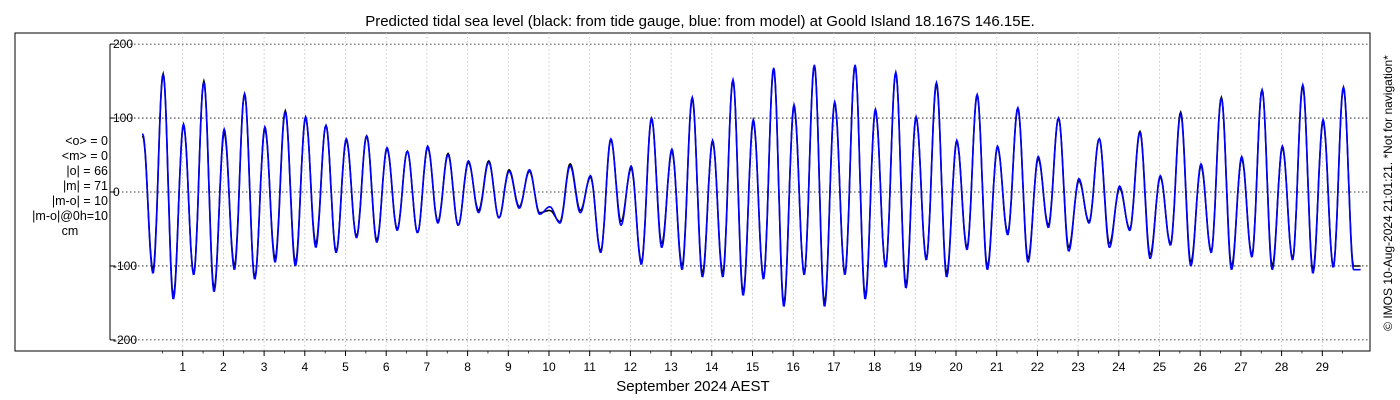 Image resolution: width=1400 pixels, height=400 pixels. Describe the element at coordinates (549, 367) in the screenshot. I see `x-tick-label: 10` at that location.